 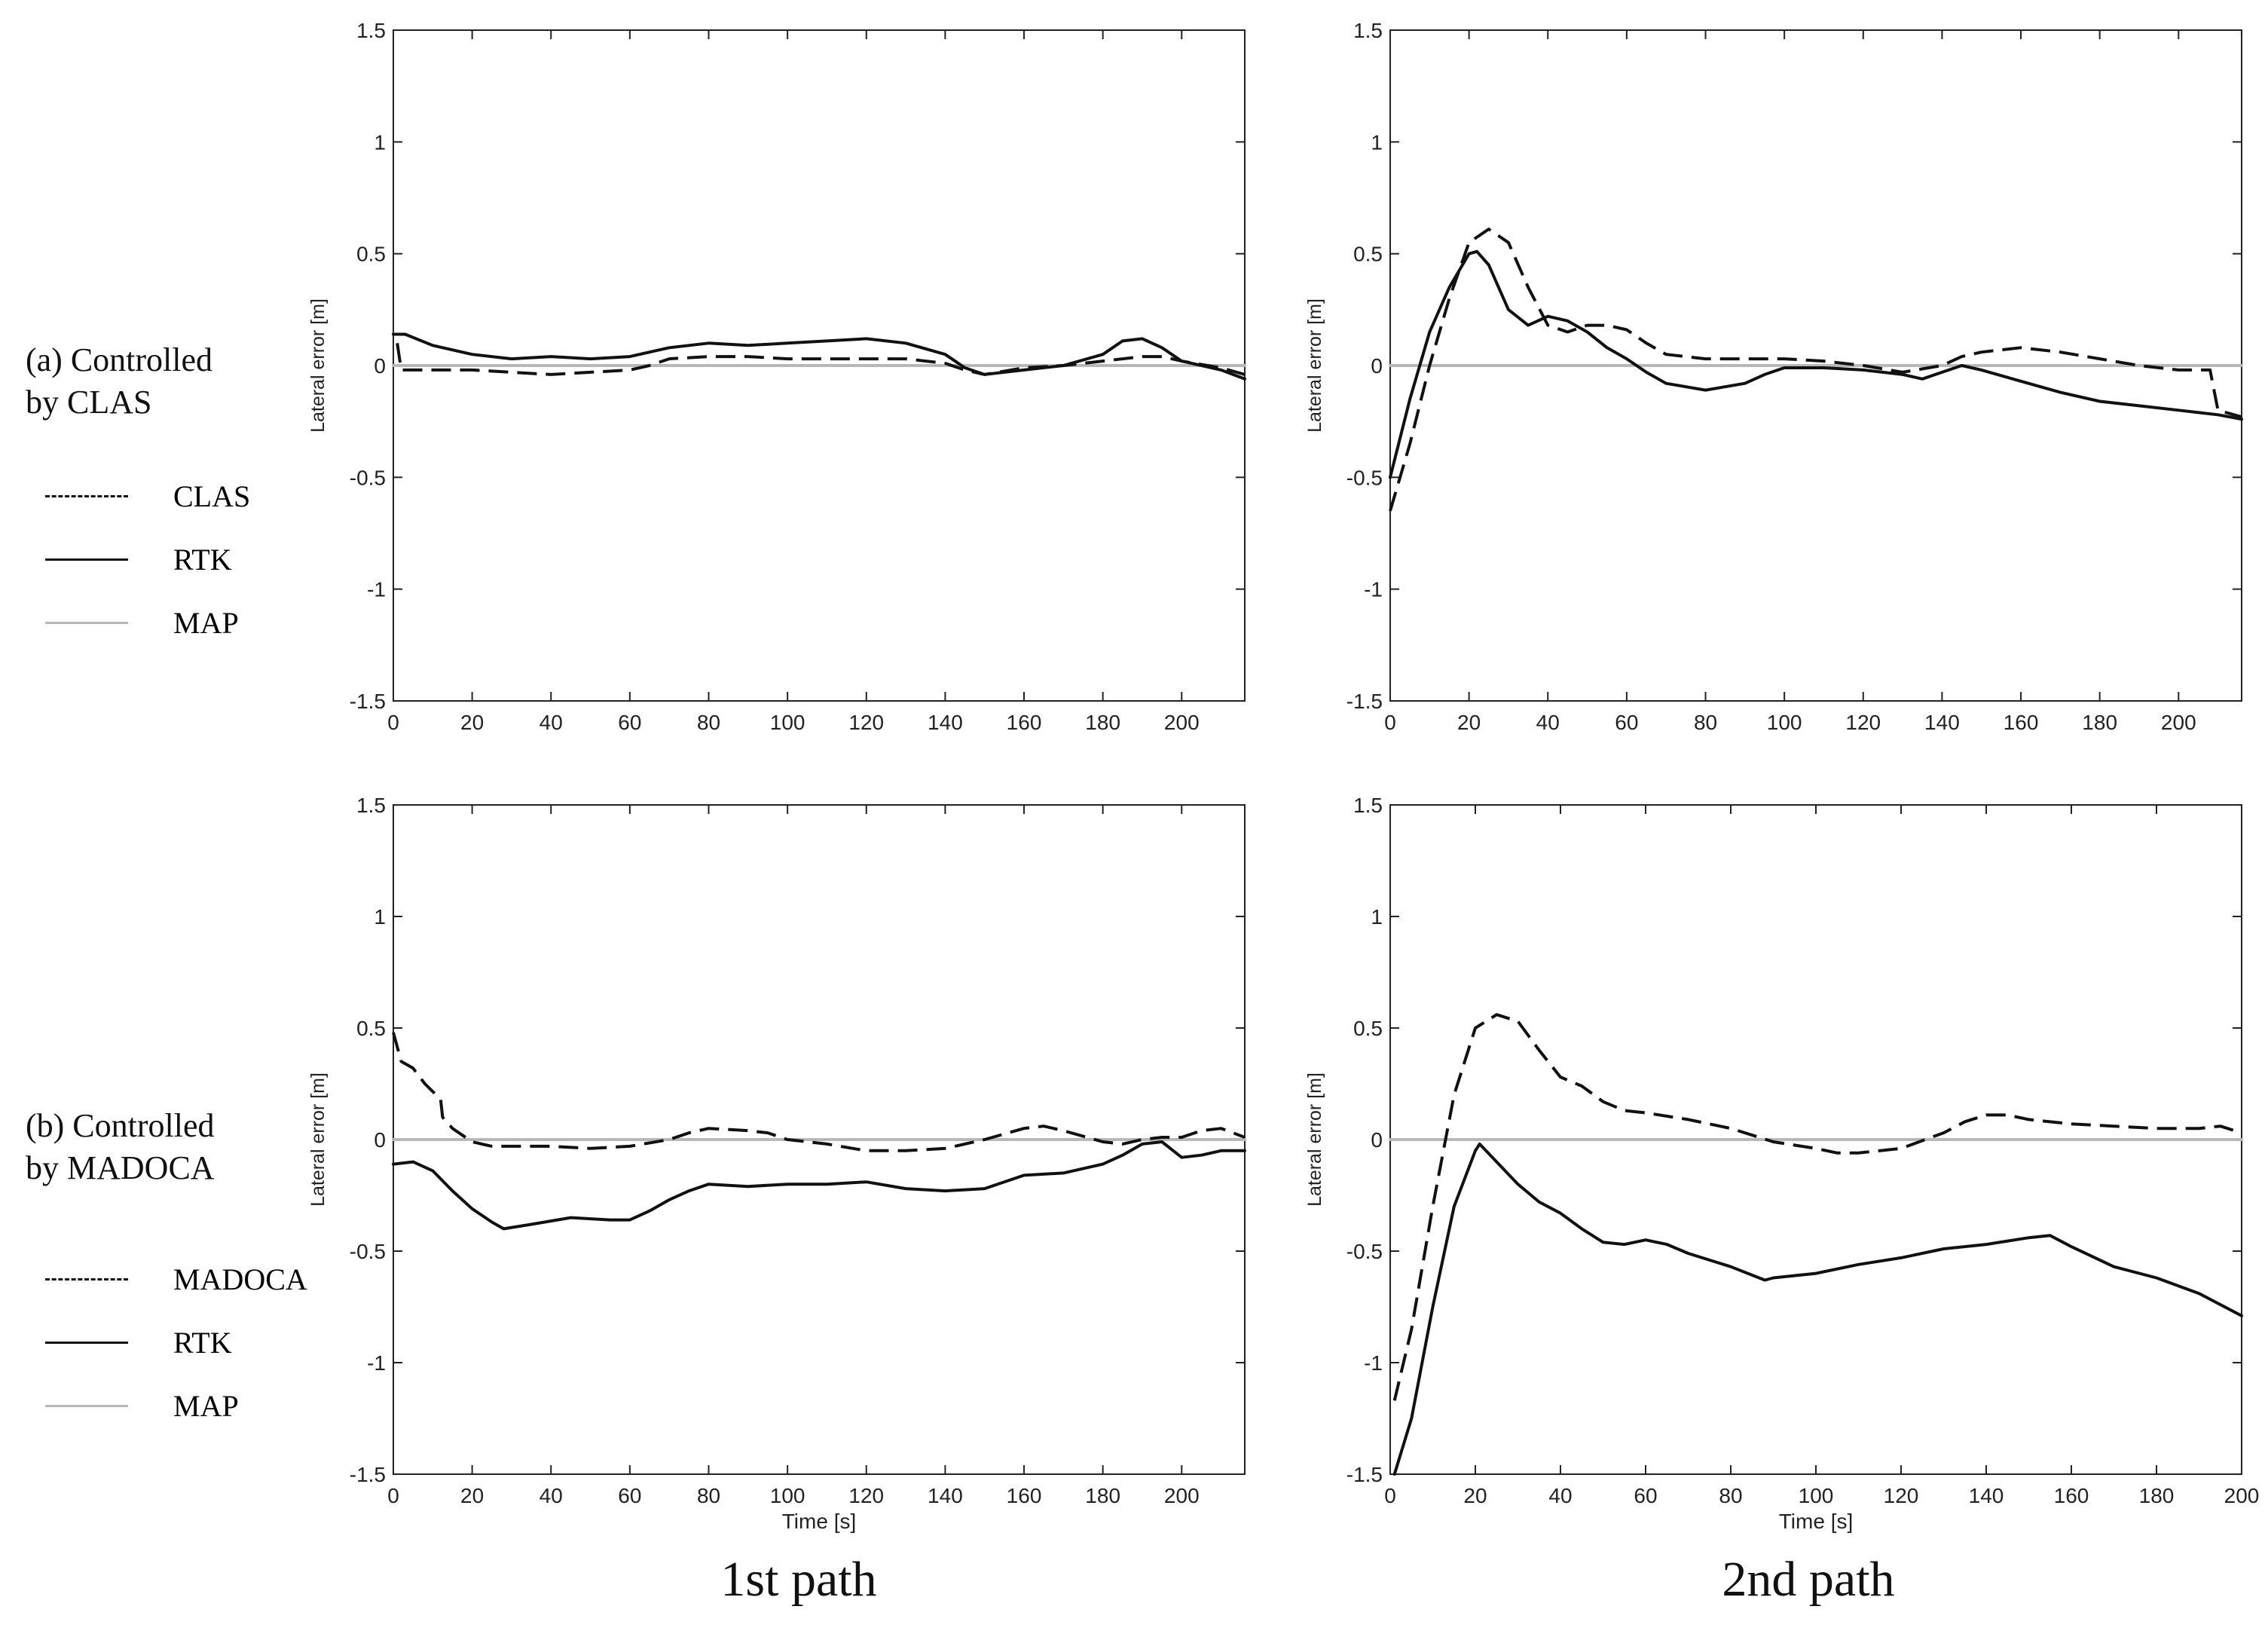 I want to click on row-b-title: (b) Controlled by MADOCA, so click(x=120, y=1146).